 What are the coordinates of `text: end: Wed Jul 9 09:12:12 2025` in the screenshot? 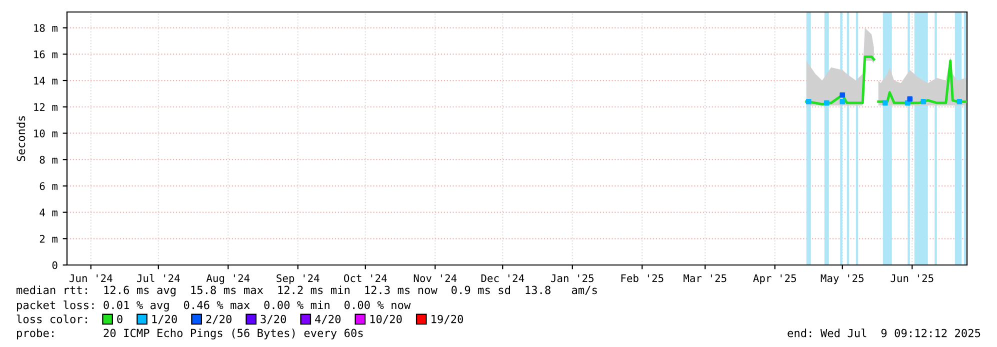 It's located at (884, 333).